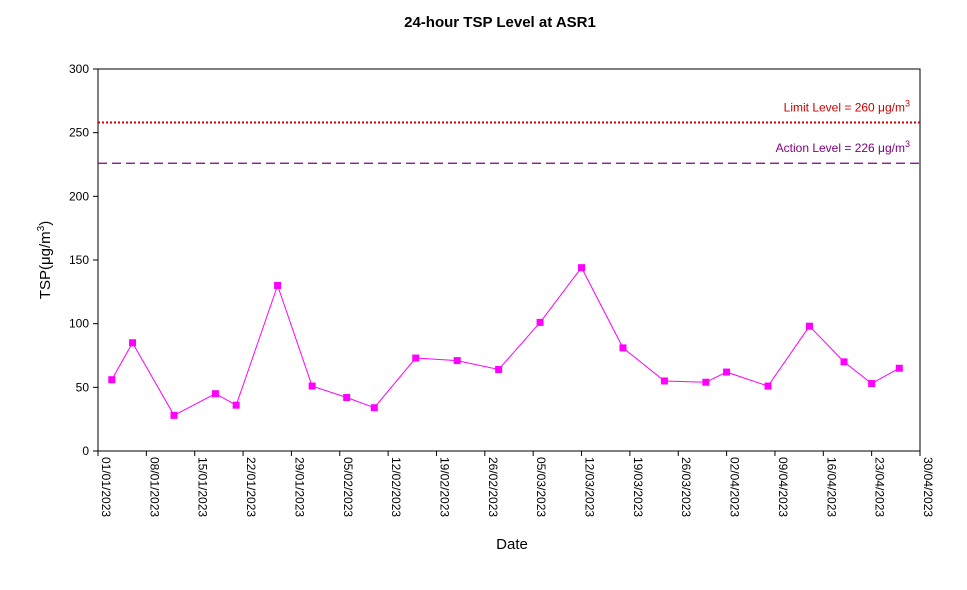 The height and width of the screenshot is (590, 967). Describe the element at coordinates (843, 147) in the screenshot. I see `reference-line-label: Action Level = 226 μg/m3` at that location.